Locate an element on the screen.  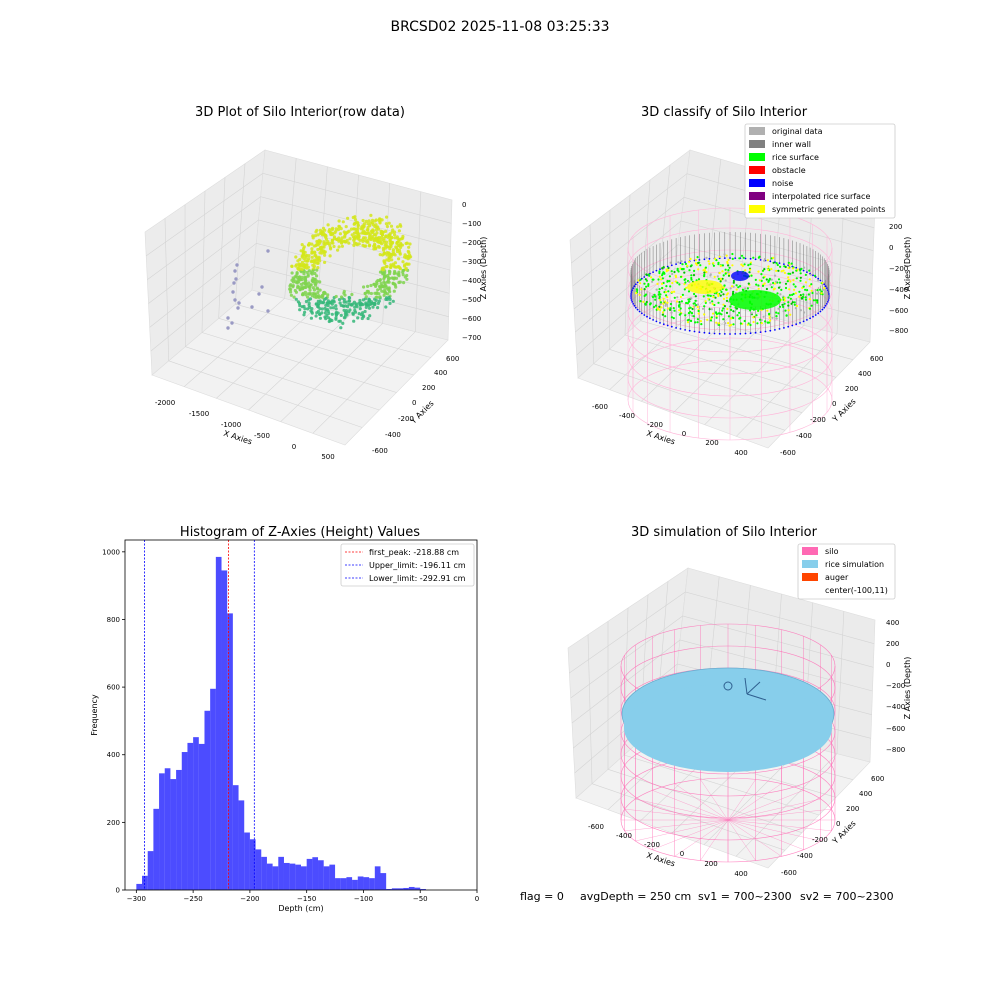
raw-ztick: 0 is located at coordinates (464, 205).